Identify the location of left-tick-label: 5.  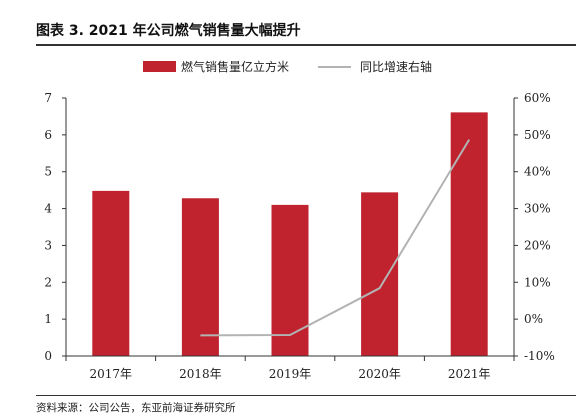
(48, 172).